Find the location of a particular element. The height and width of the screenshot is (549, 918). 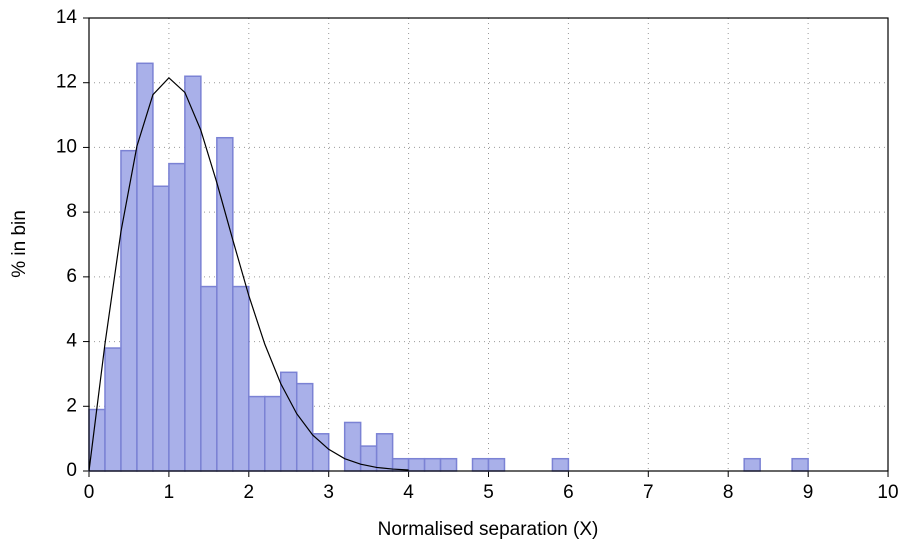

x-axis-label: Normalised separation (X) is located at coordinates (488, 529).